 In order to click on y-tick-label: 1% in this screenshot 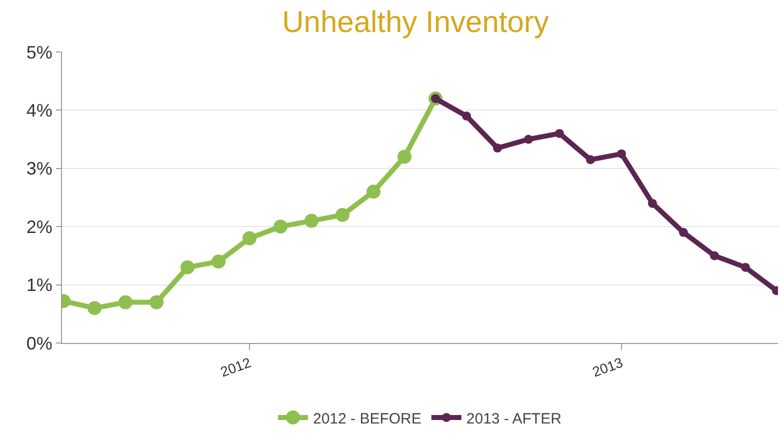, I will do `click(39, 285)`.